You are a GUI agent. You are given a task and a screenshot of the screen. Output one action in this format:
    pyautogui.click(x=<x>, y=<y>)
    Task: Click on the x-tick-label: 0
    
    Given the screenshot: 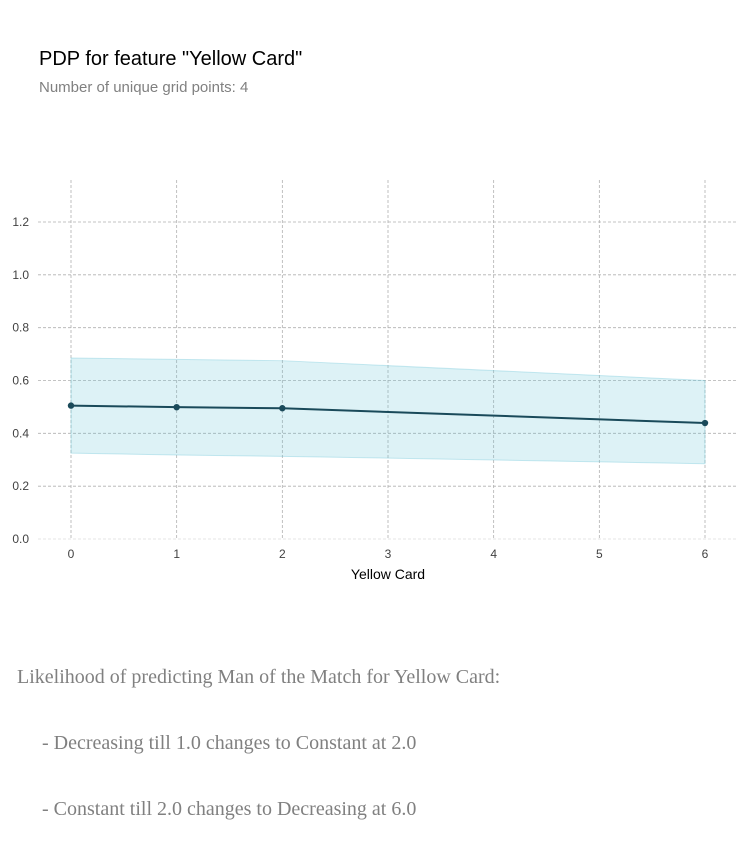 What is the action you would take?
    pyautogui.click(x=71, y=554)
    